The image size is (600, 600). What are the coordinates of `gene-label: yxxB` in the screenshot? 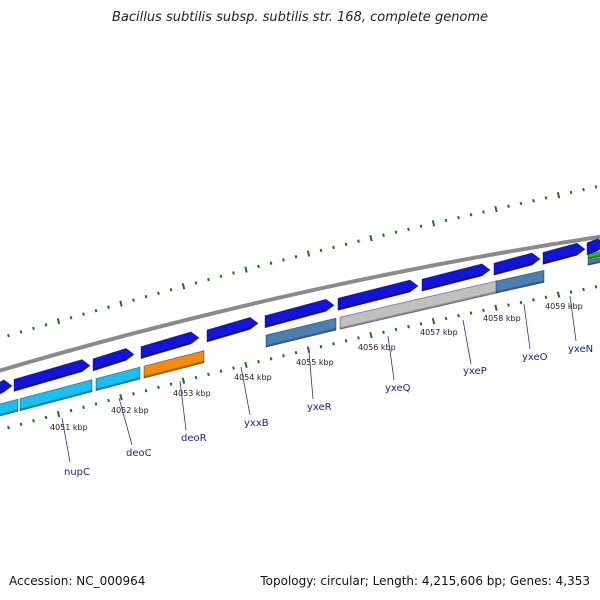 It's located at (256, 423).